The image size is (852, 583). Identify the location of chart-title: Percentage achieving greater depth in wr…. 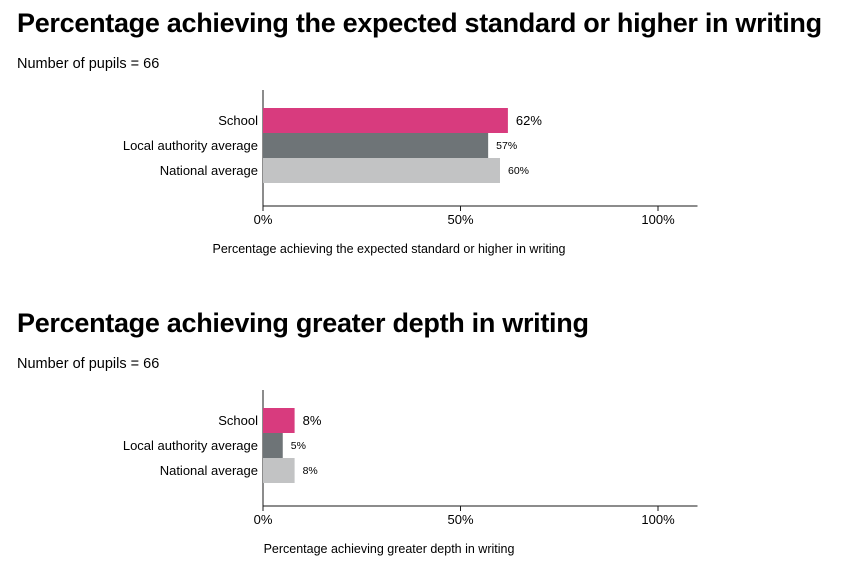
(303, 323).